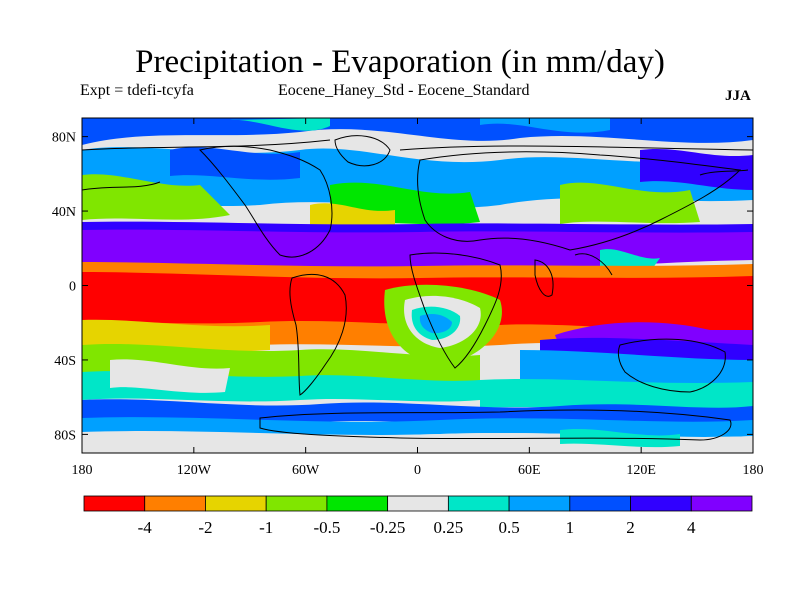  I want to click on lon-tick-label: 0, so click(417, 470).